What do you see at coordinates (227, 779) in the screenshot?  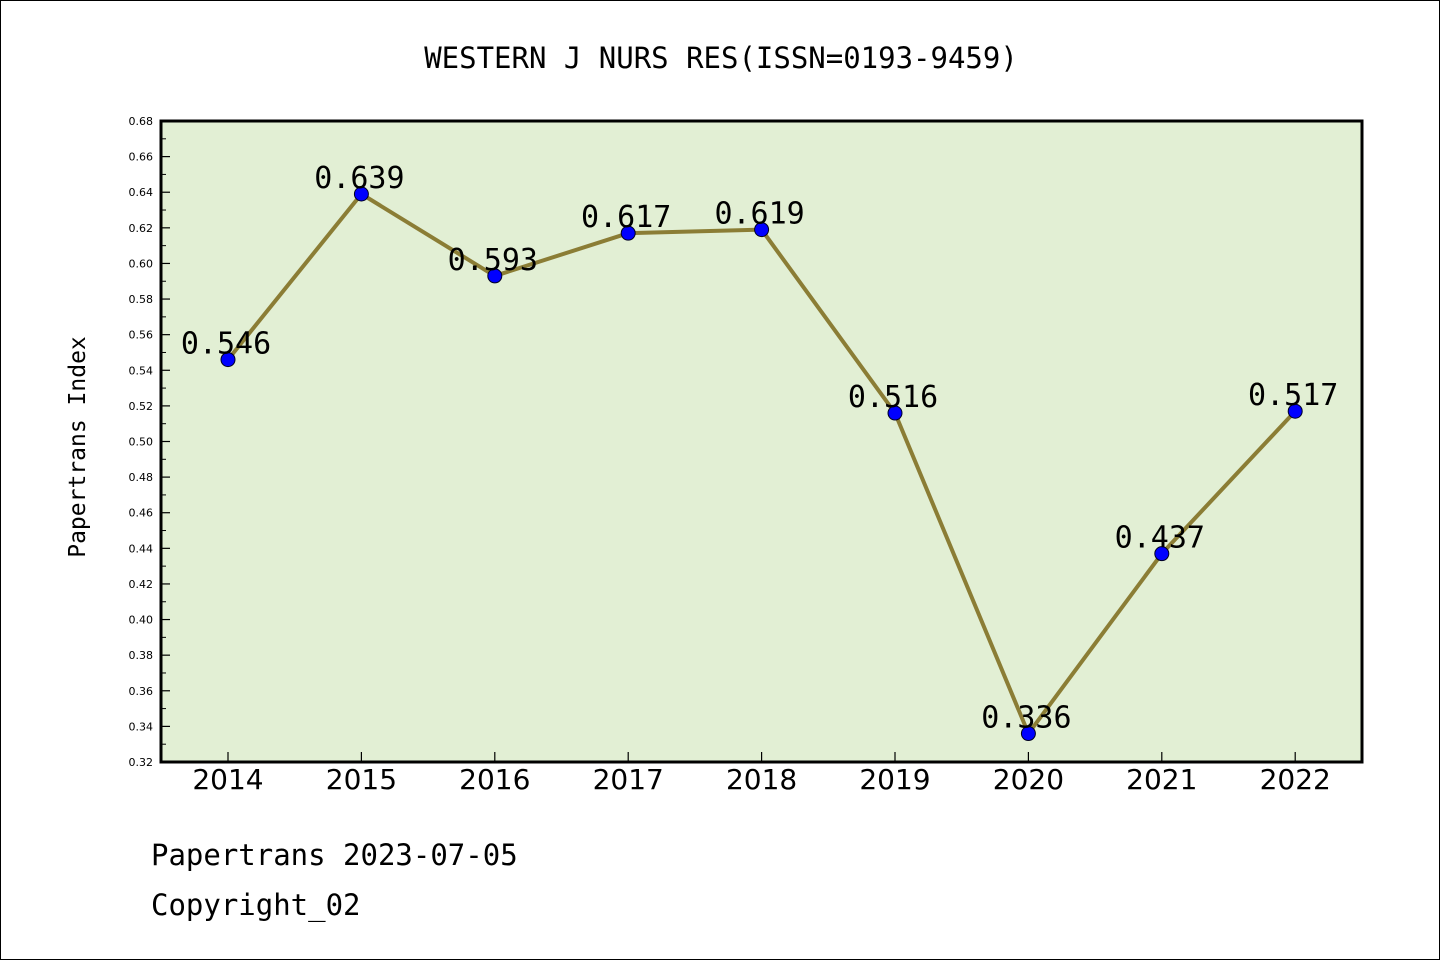 I see `x-tick-label: 2014` at bounding box center [227, 779].